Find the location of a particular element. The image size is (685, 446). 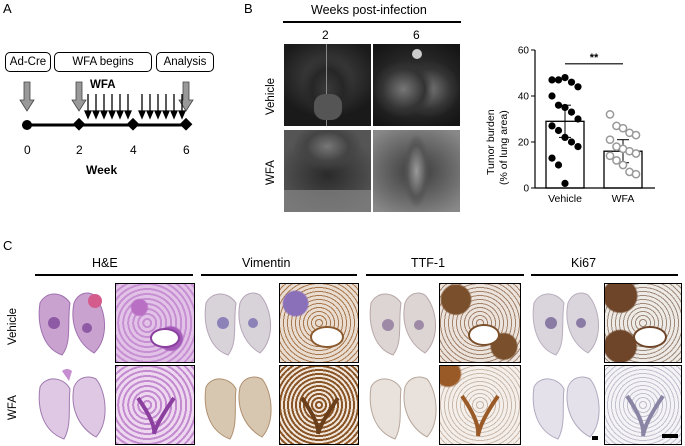

ttf1-wfa-zoom is located at coordinates (480, 405).